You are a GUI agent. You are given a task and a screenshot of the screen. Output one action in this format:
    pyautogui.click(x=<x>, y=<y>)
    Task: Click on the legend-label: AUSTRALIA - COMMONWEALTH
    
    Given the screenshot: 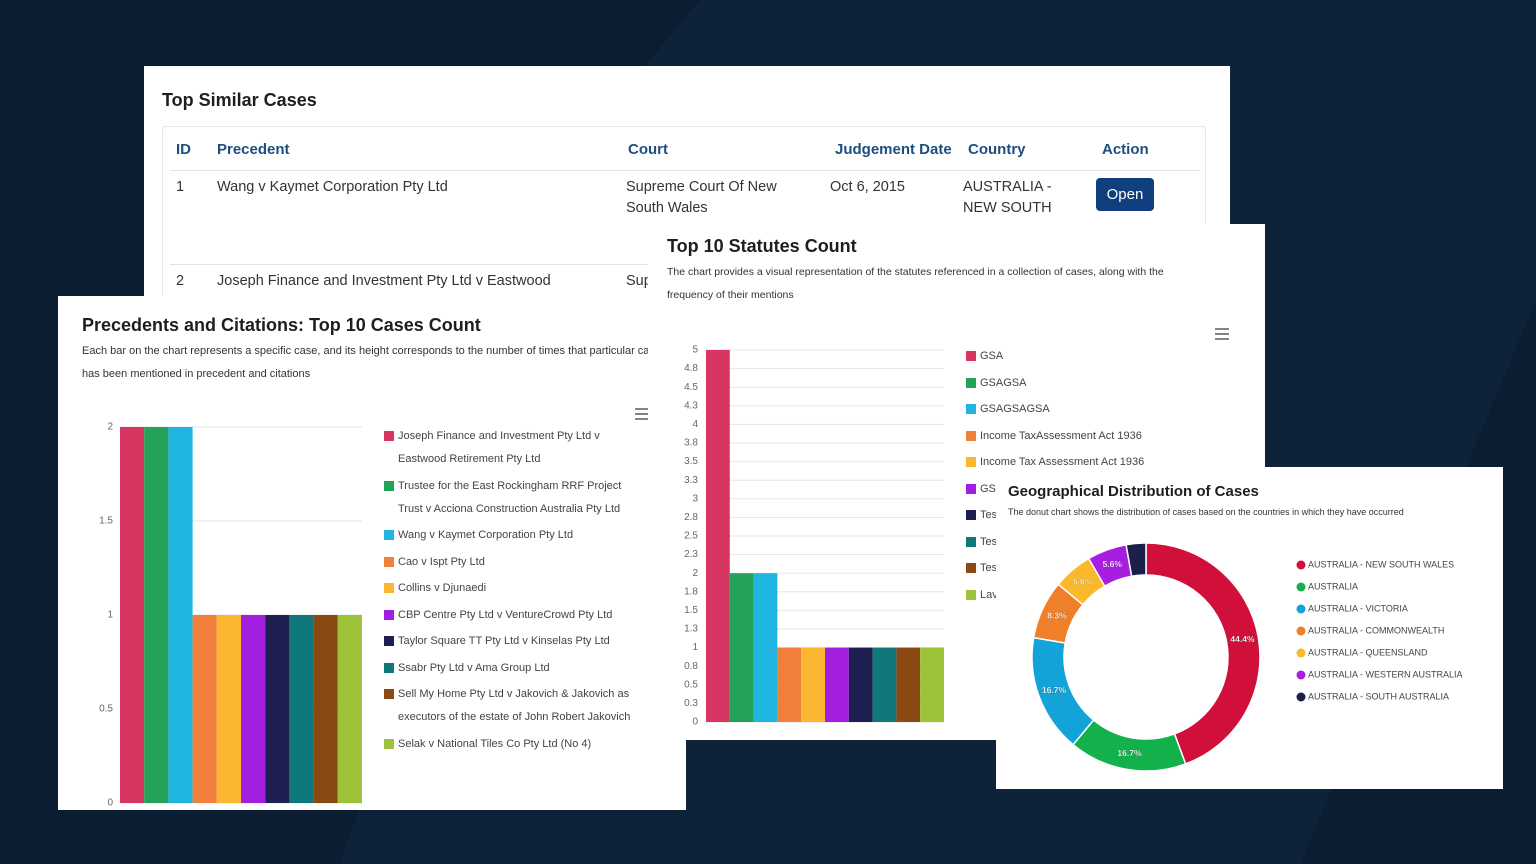 What is the action you would take?
    pyautogui.click(x=1376, y=630)
    